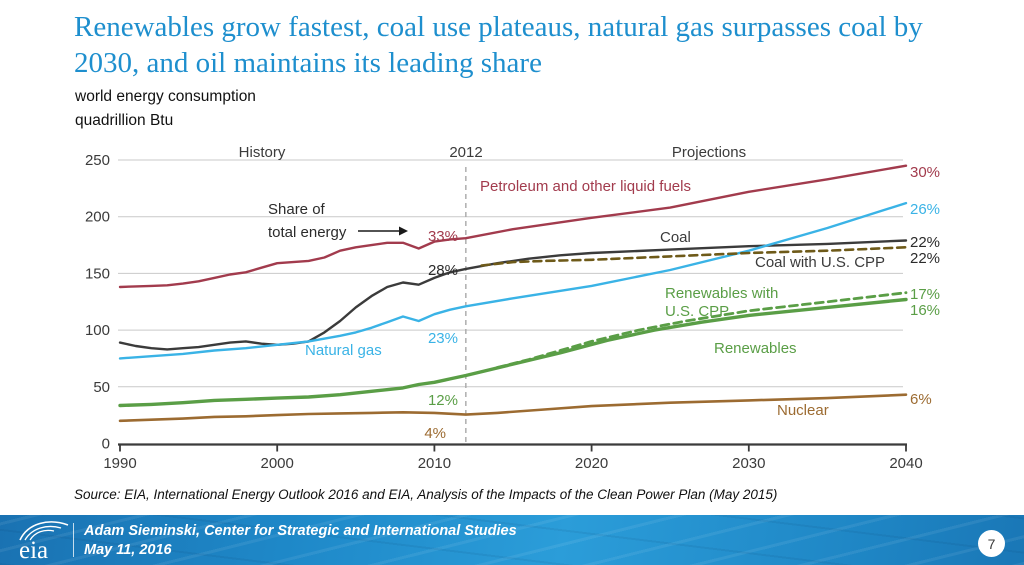 The height and width of the screenshot is (565, 1024). Describe the element at coordinates (701, 330) in the screenshot. I see `series-line-renewables-with-cpp` at that location.